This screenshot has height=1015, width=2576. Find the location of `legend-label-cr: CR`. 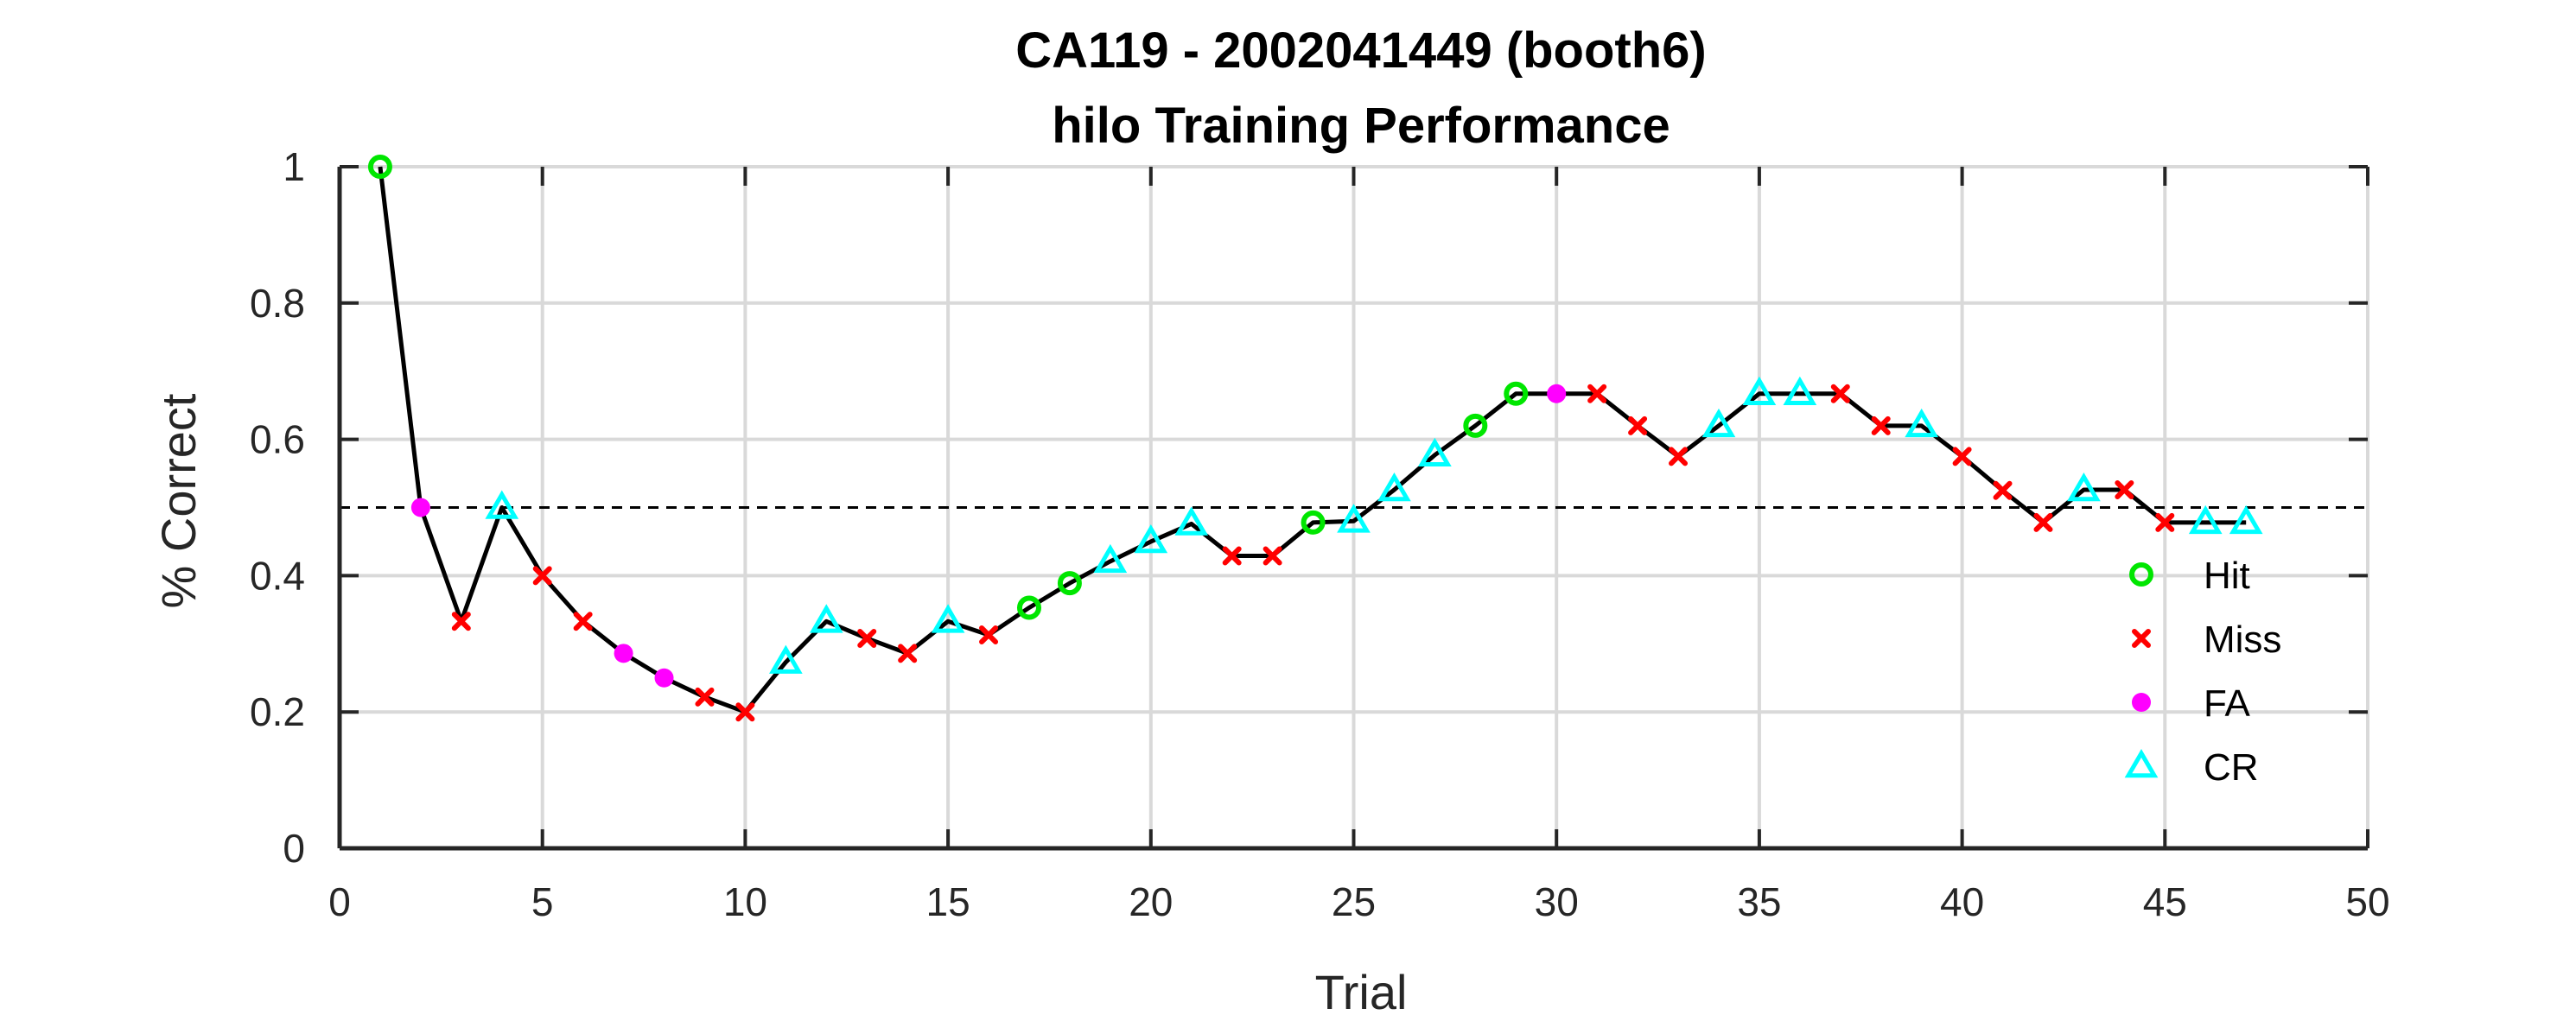

legend-label-cr: CR is located at coordinates (2232, 768).